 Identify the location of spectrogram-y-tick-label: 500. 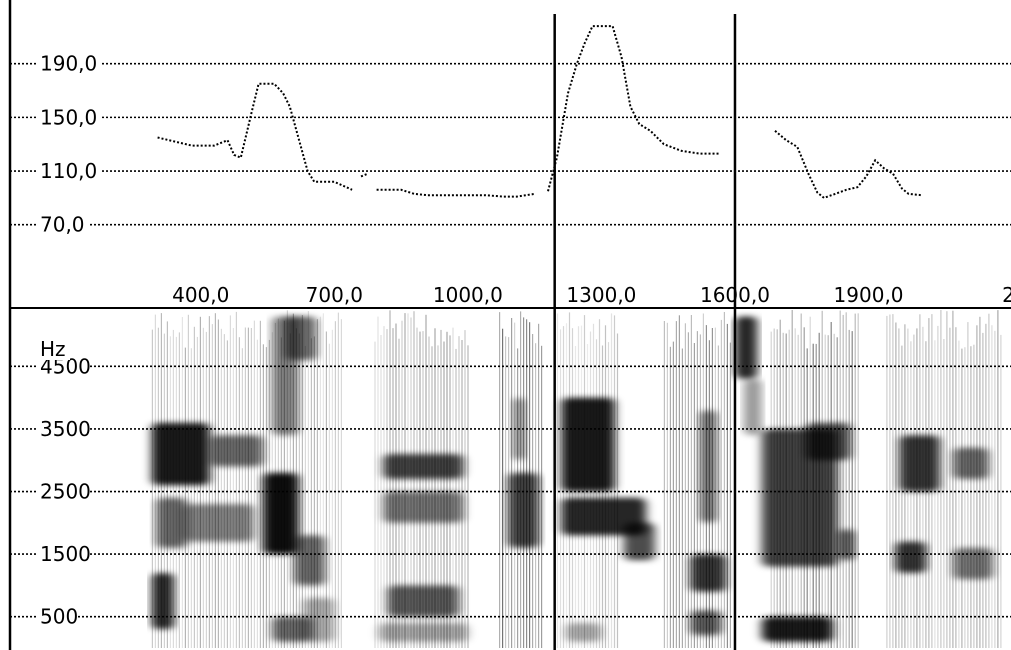
(59, 617).